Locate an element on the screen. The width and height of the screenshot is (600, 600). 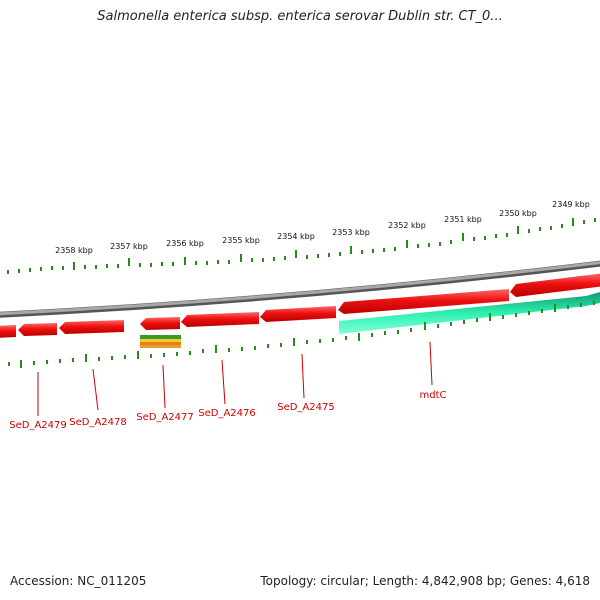
ruler-label: 2352 kbp is located at coordinates (407, 225).